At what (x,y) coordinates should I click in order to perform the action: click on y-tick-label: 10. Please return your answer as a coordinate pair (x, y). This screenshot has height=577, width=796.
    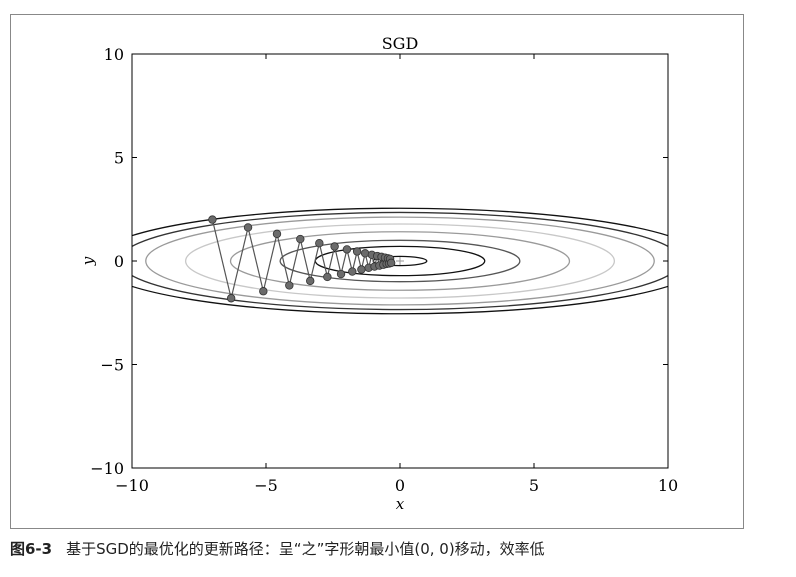
    Looking at the image, I should click on (114, 54).